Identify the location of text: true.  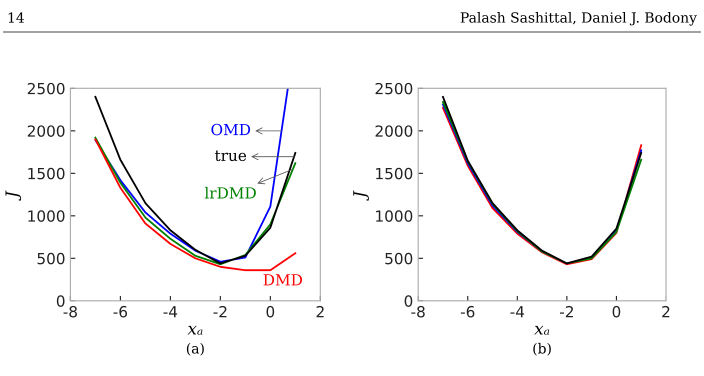
(230, 156).